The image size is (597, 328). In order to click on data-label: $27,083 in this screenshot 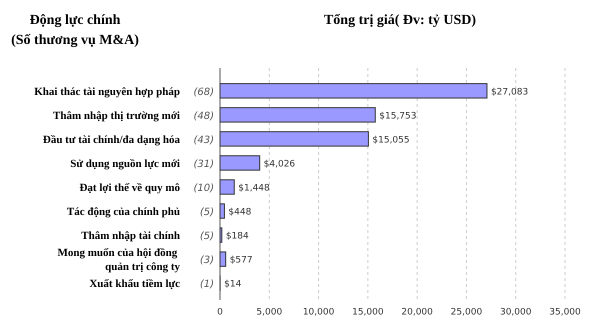, I will do `click(509, 92)`.